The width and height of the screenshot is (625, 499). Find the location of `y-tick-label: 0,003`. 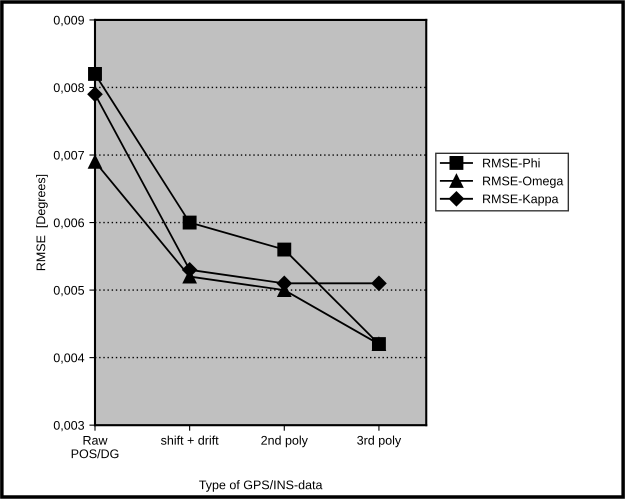

y-tick-label: 0,003 is located at coordinates (69, 426).